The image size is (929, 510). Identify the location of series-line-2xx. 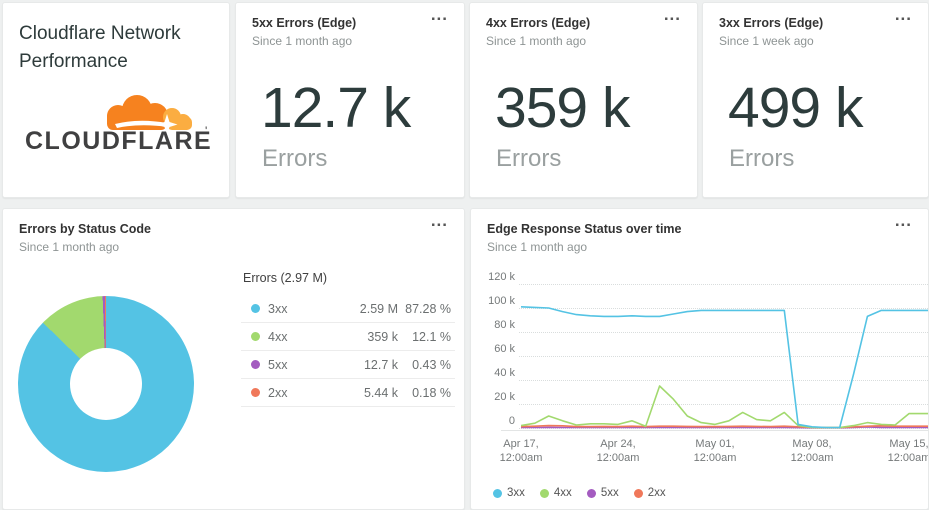
(724, 426).